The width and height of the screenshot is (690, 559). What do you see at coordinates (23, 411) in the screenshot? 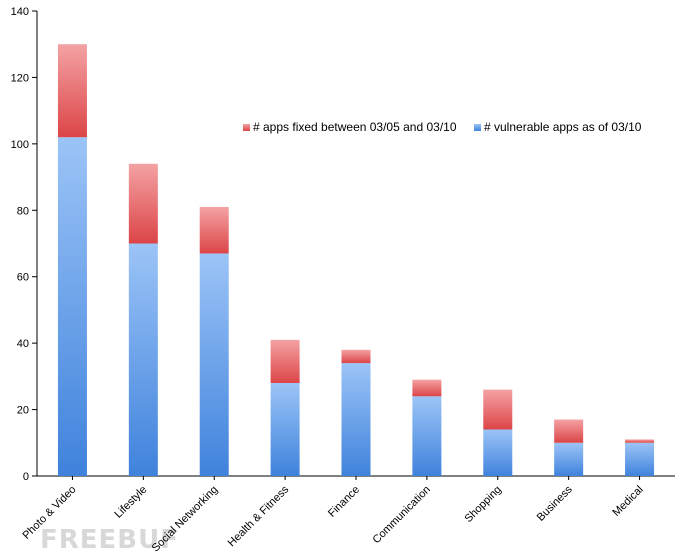
I see `y-tick-label: 20` at bounding box center [23, 411].